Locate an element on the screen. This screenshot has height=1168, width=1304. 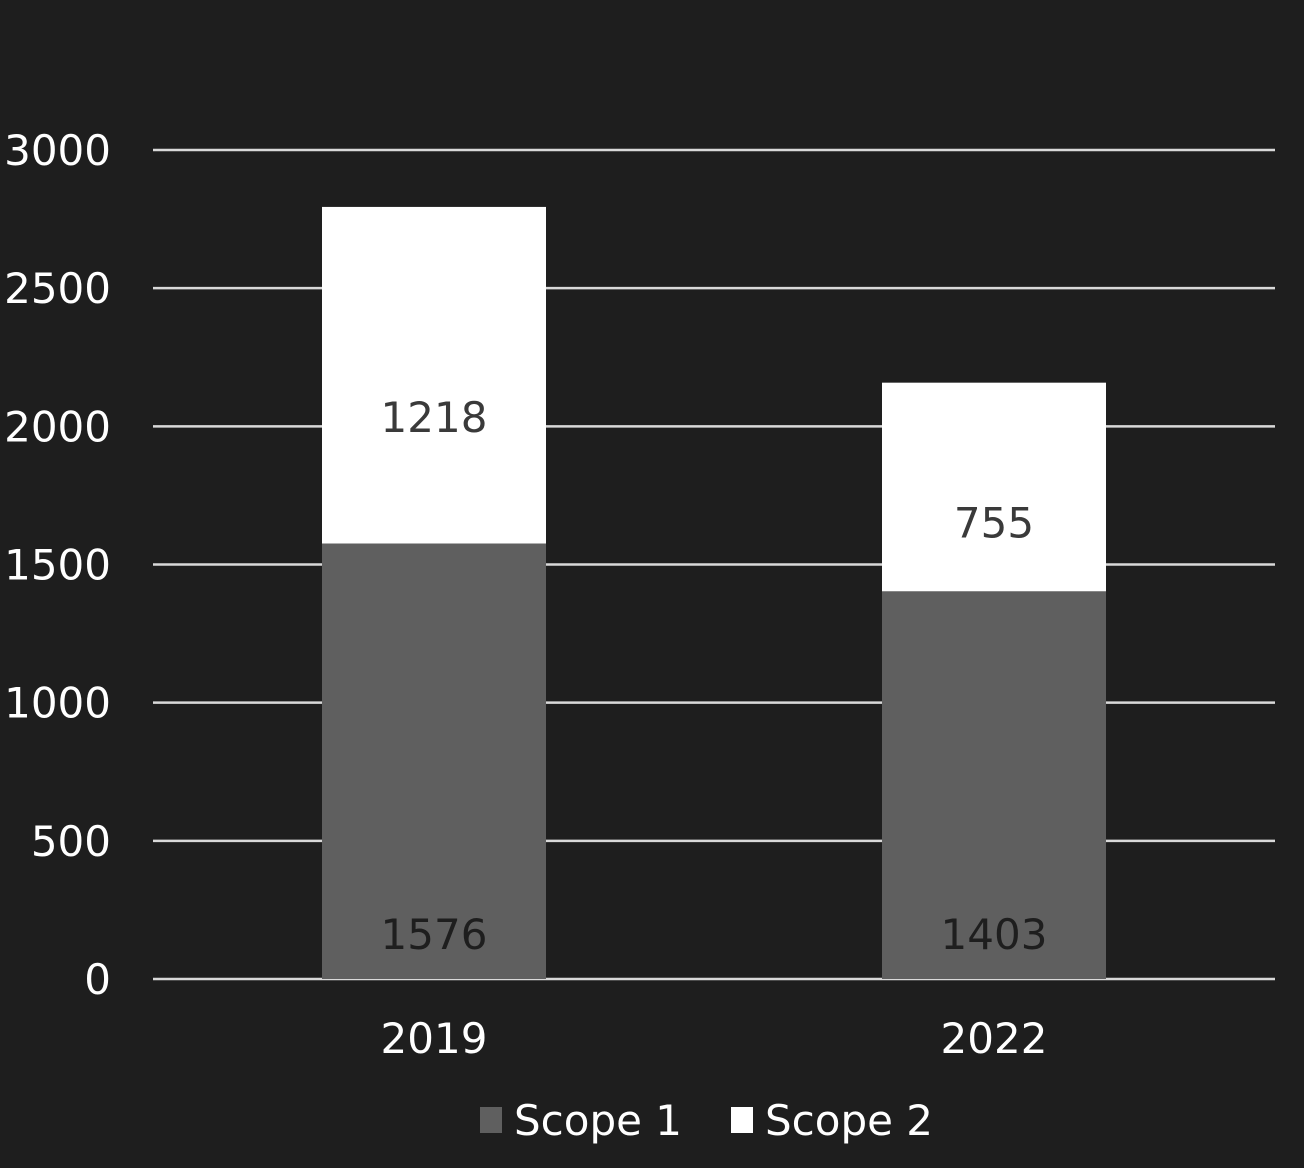
y-tick-label: 2000 is located at coordinates (57, 426).